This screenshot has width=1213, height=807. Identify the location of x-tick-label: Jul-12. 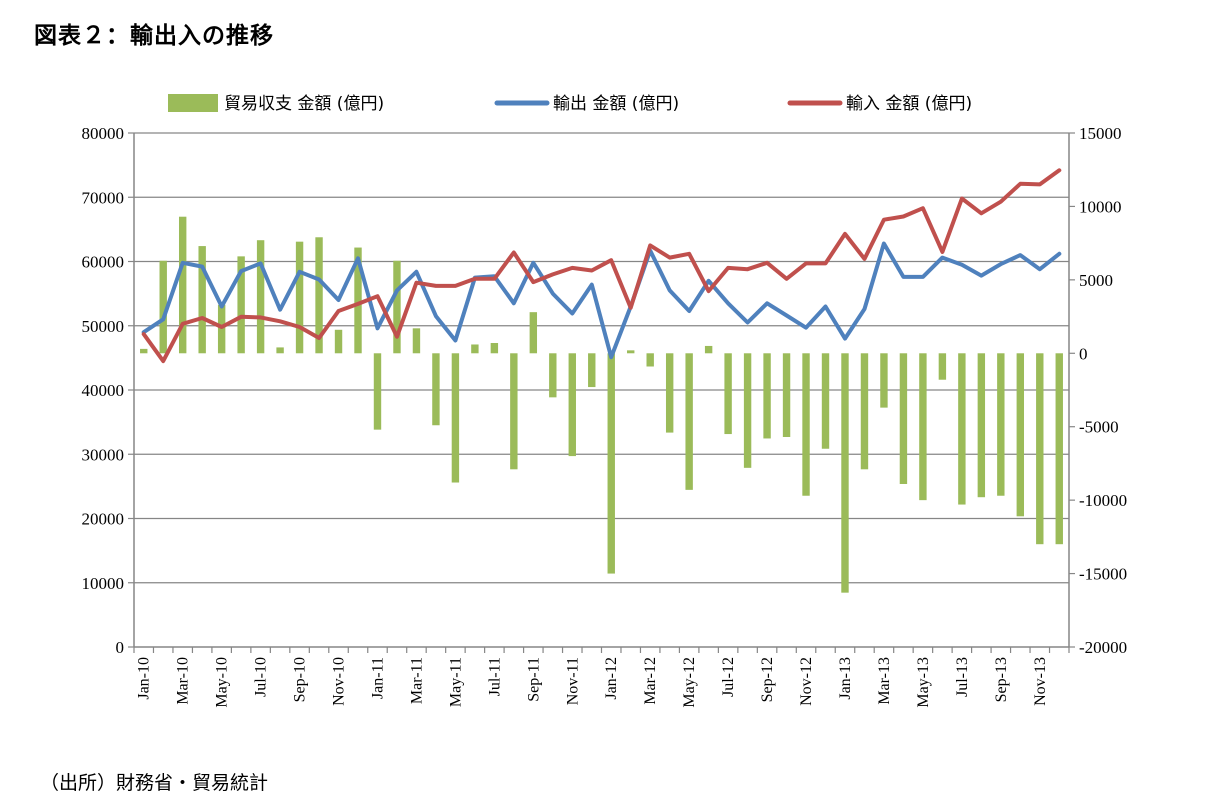
(728, 677).